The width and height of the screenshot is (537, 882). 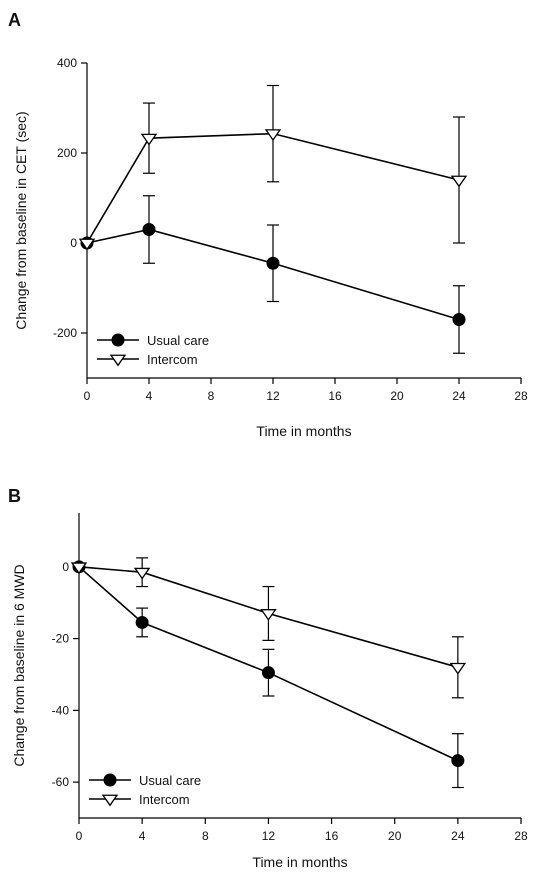 I want to click on panel-b-x-axis-title: Time in months, so click(x=299, y=862).